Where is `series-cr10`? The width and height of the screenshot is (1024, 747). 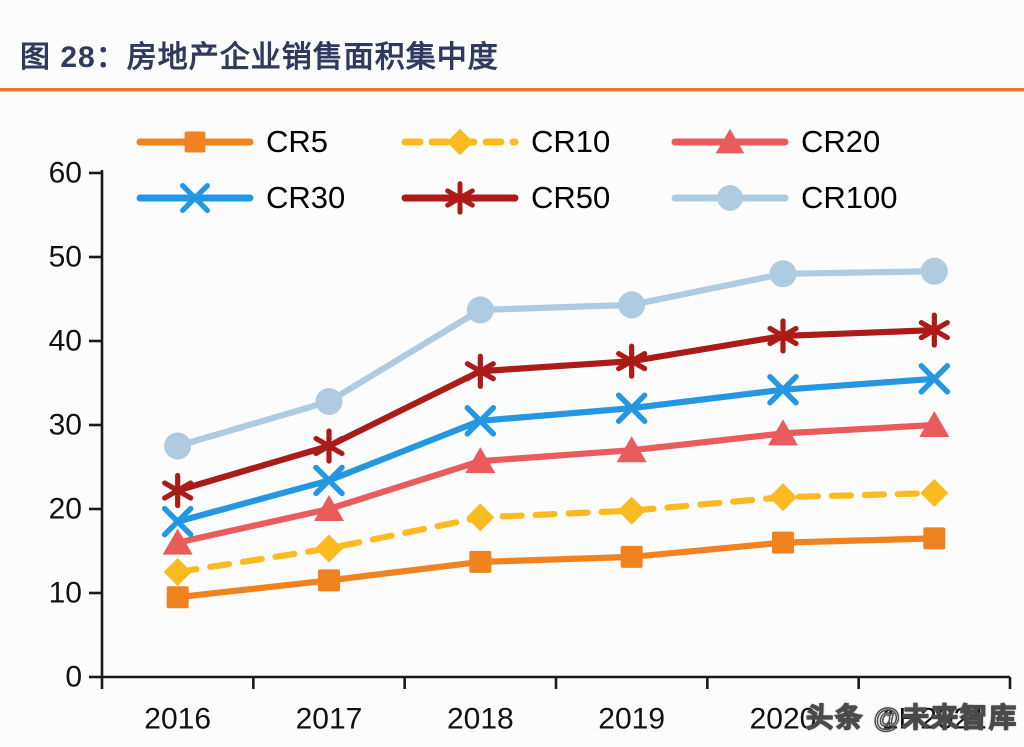 series-cr10 is located at coordinates (556, 532).